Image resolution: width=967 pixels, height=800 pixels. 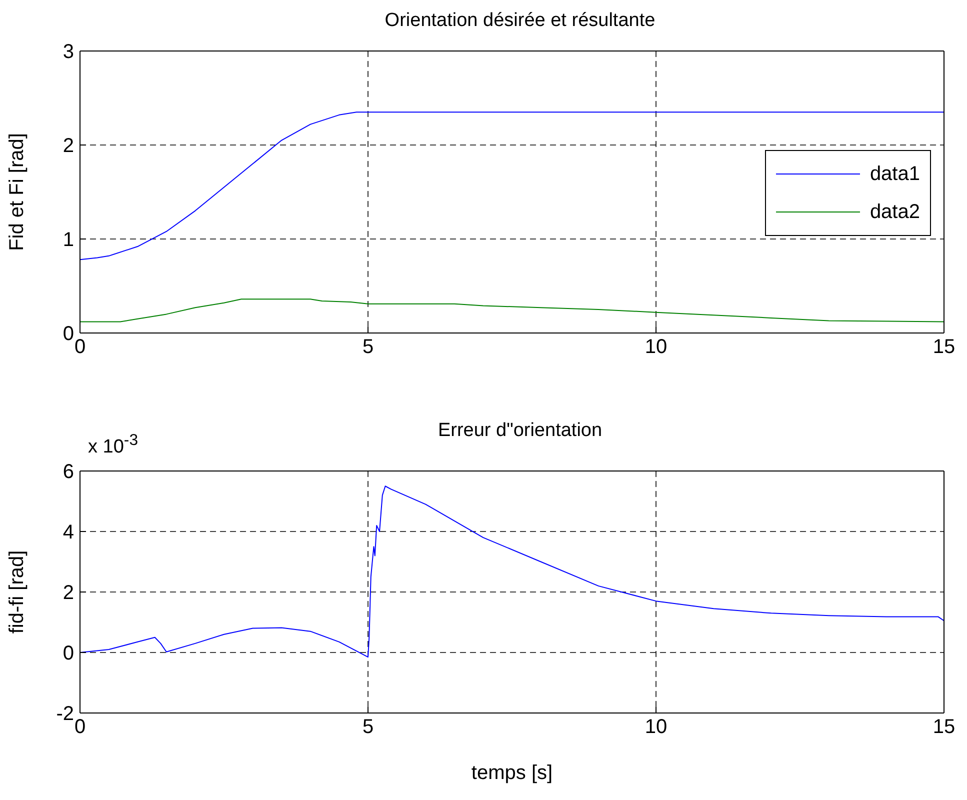 What do you see at coordinates (520, 21) in the screenshot?
I see `chart-title: Orientation désirée et résultante` at bounding box center [520, 21].